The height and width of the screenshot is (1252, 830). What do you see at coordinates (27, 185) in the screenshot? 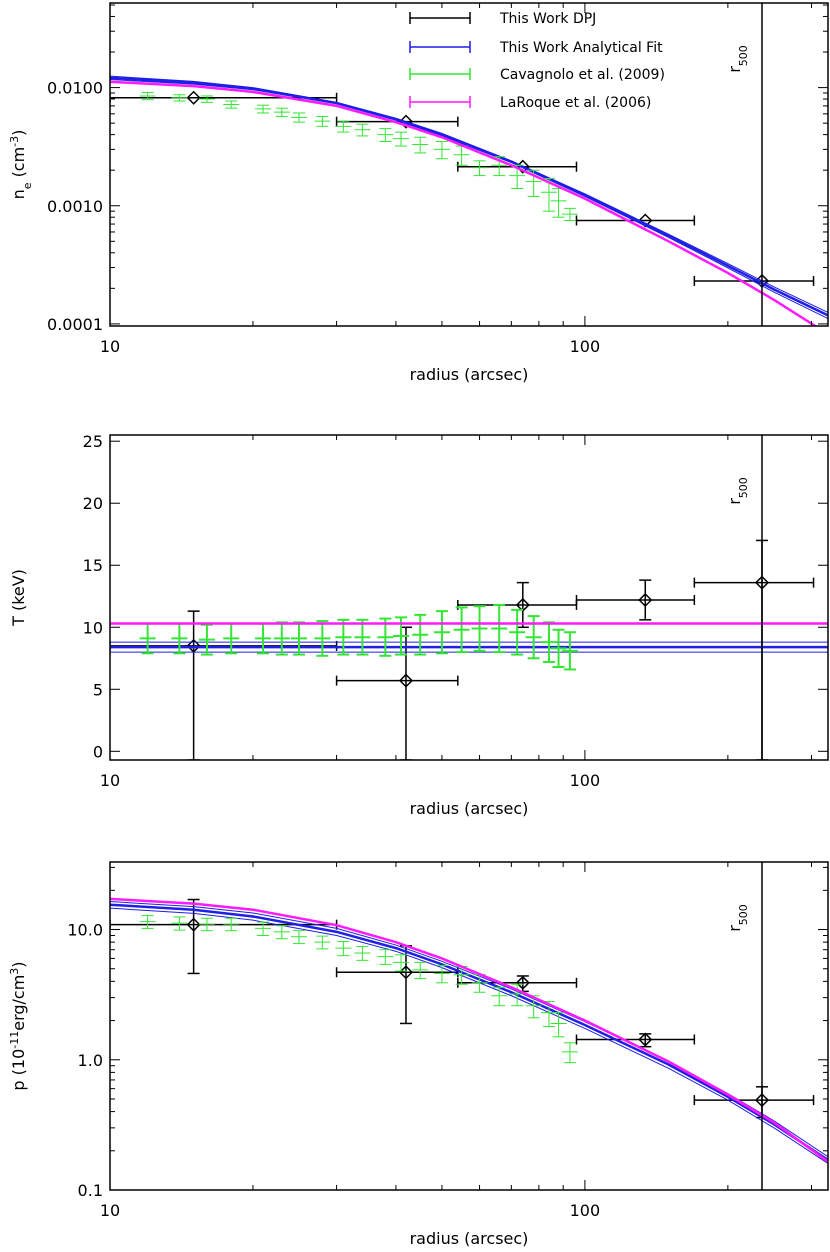
I see `y-axis-label-part: e` at bounding box center [27, 185].